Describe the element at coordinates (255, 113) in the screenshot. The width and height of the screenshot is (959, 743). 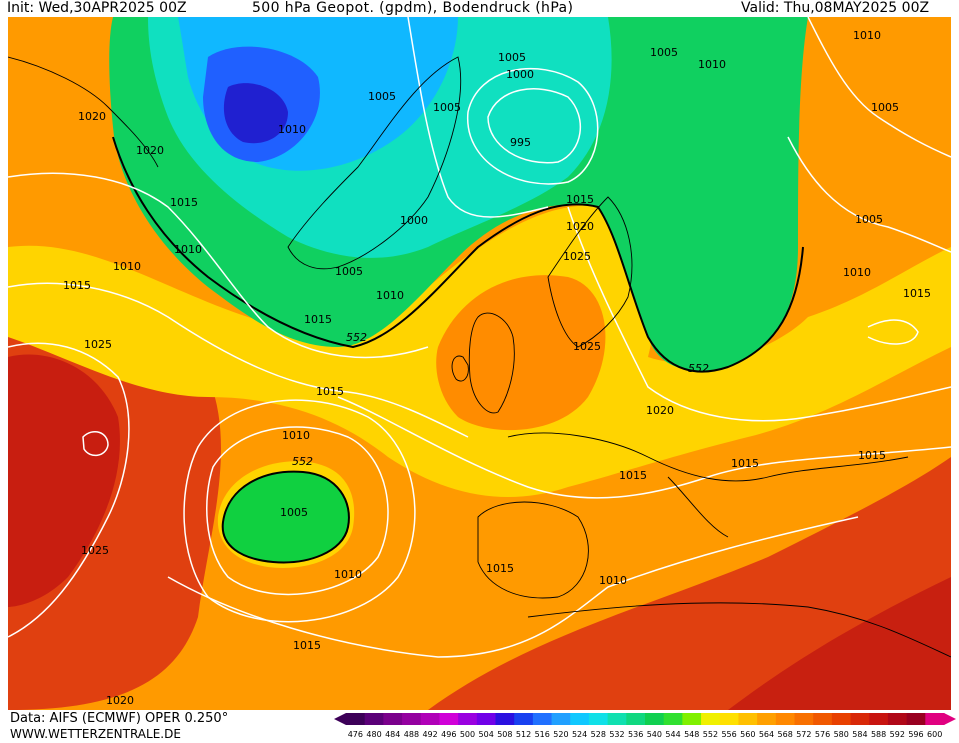
I see `field-trough-core` at that location.